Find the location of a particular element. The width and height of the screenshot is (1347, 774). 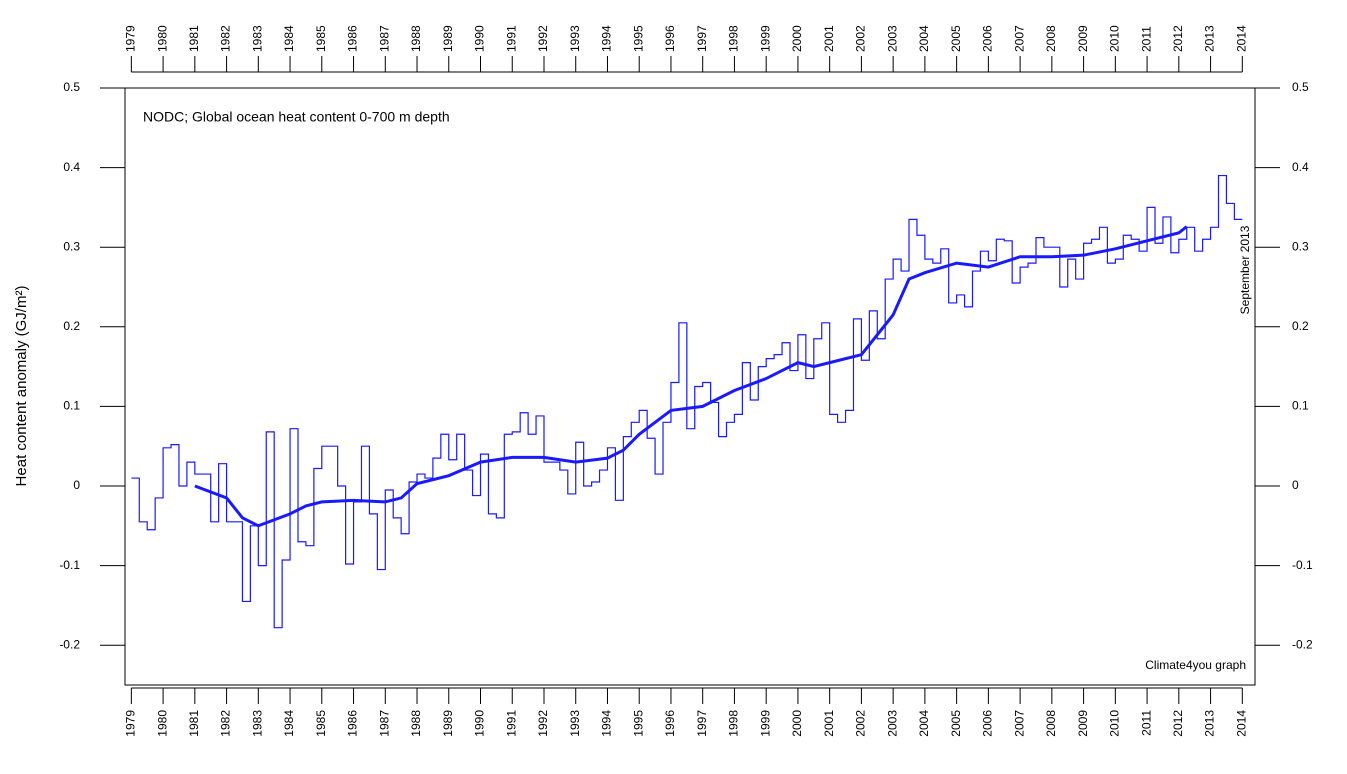

annotation: Climate4you graph is located at coordinates (1195, 665).